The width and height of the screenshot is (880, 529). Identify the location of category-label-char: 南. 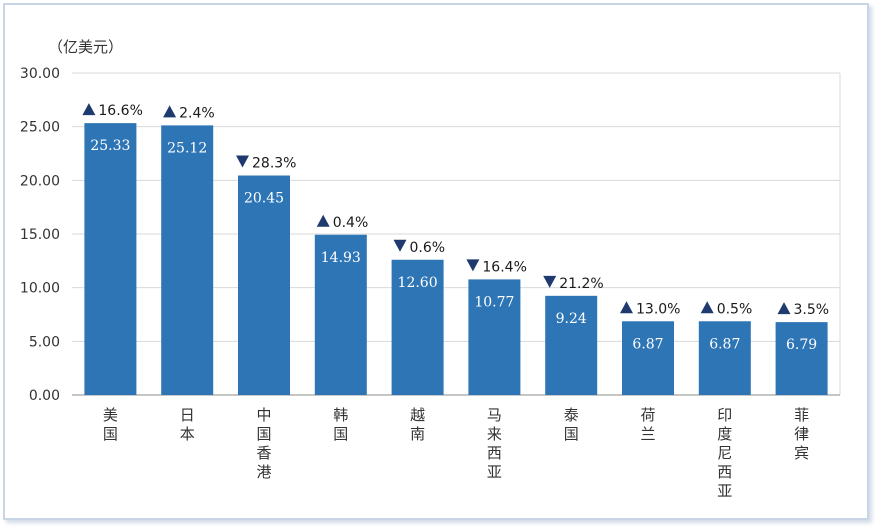
(417, 434).